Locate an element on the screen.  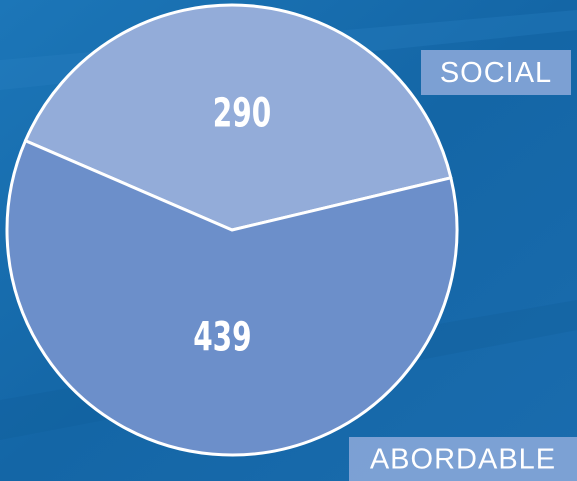
value-label: 439 is located at coordinates (222, 338).